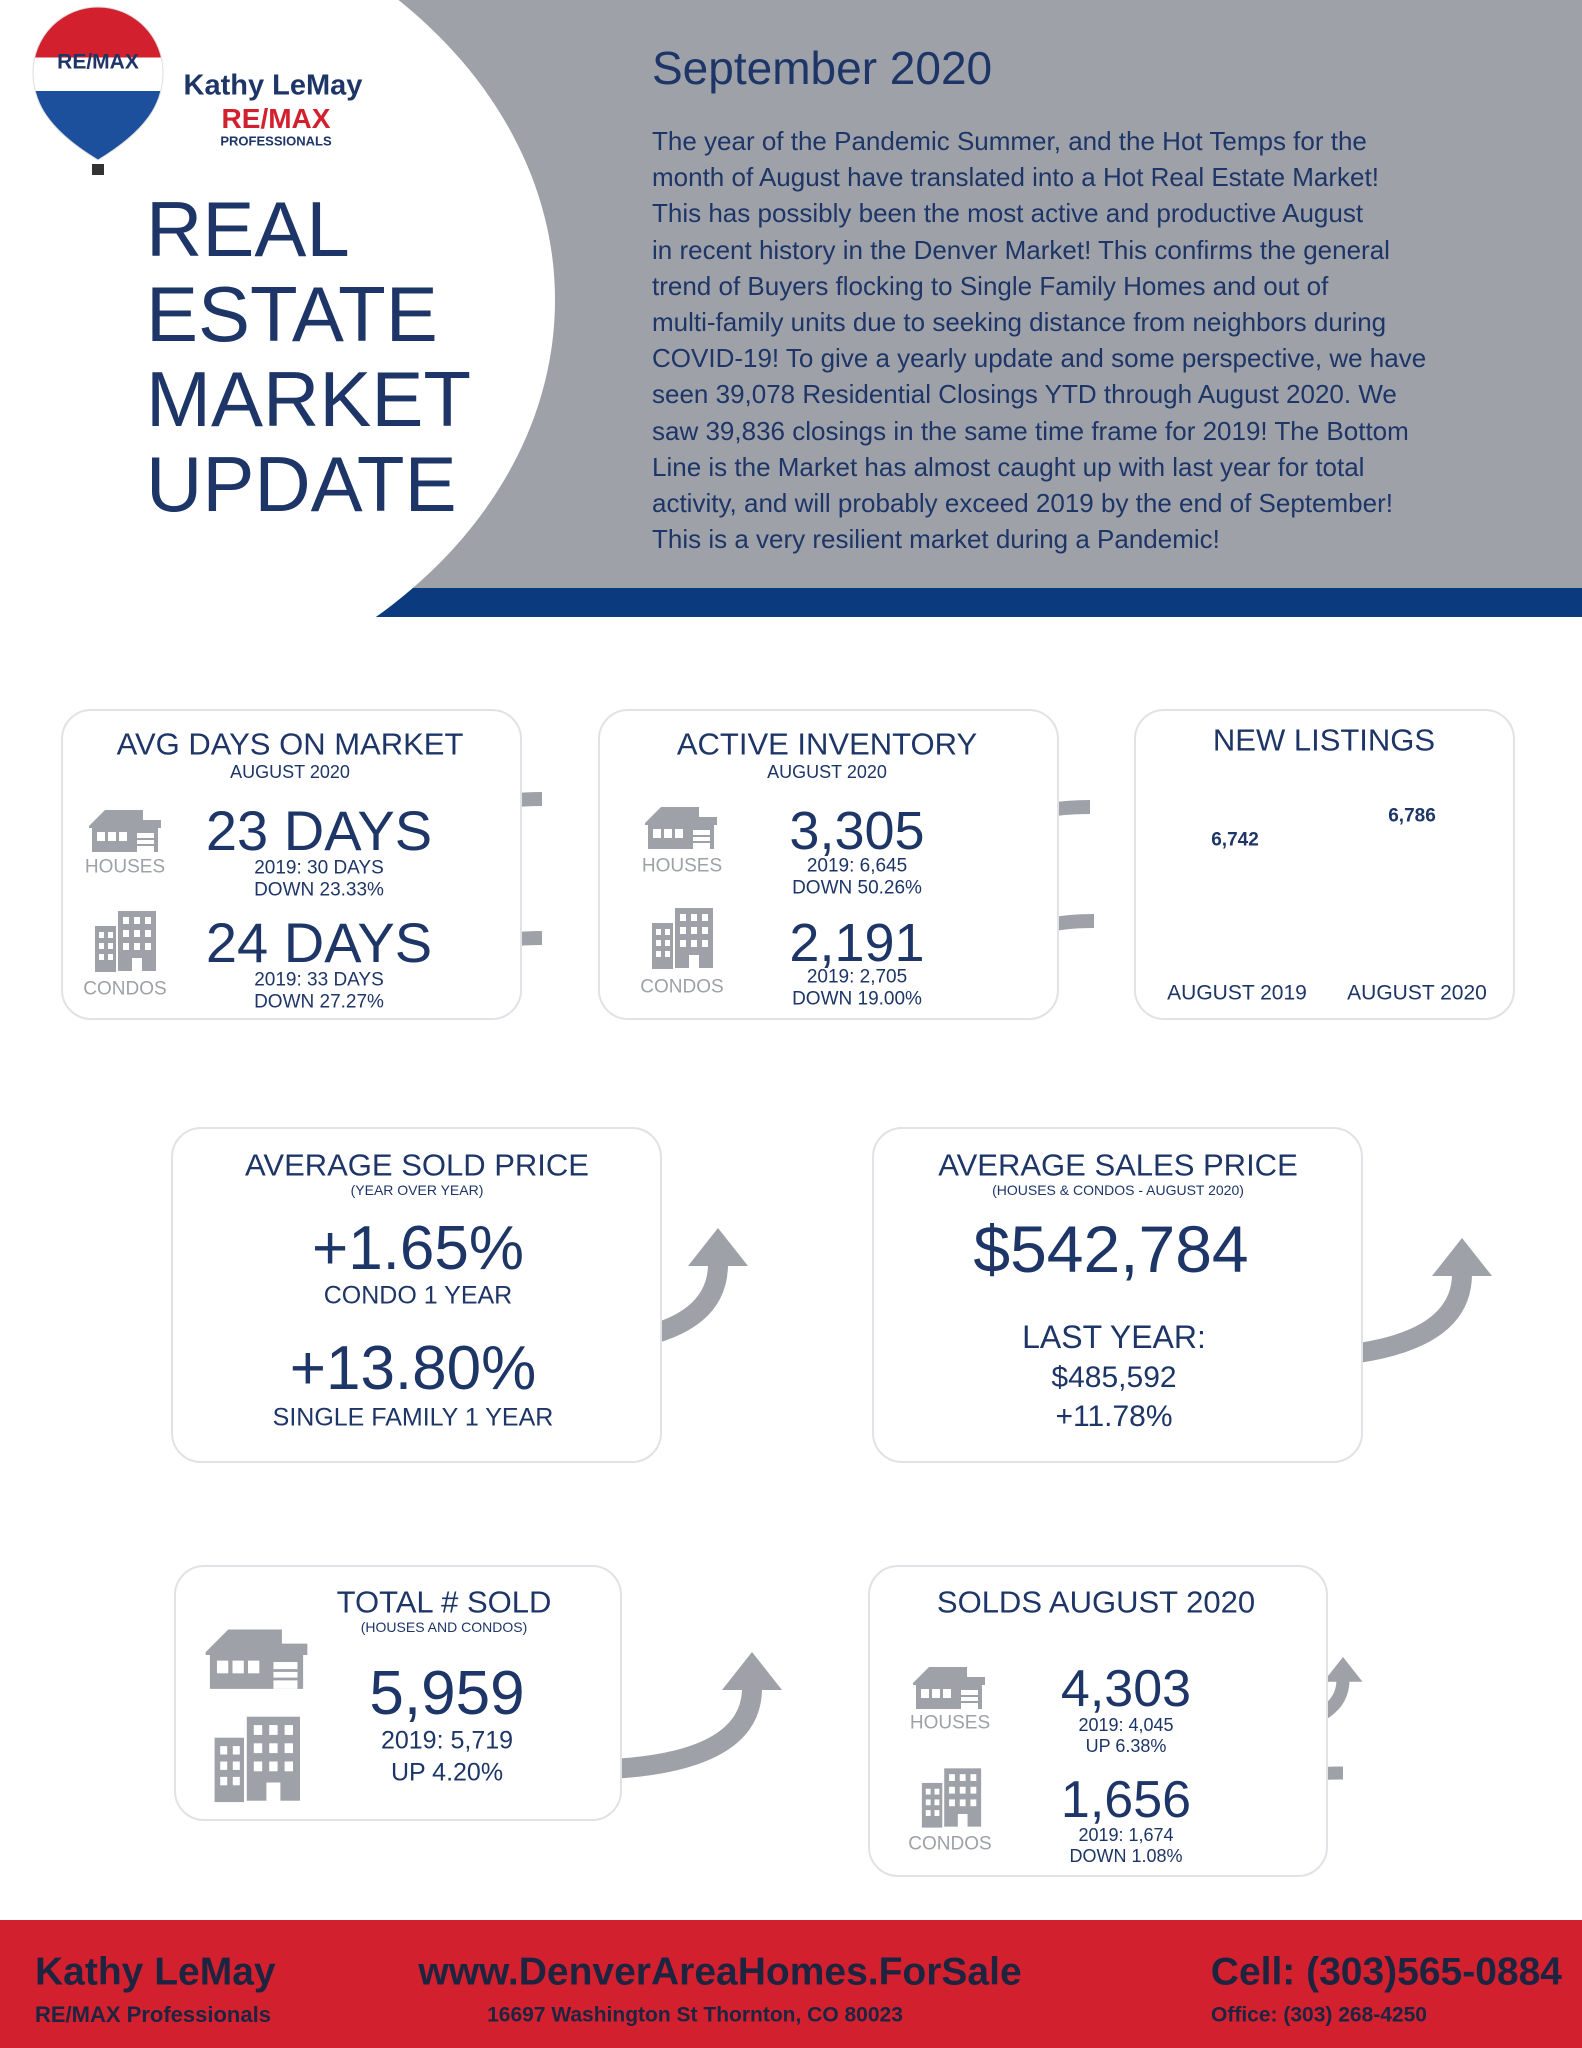  What do you see at coordinates (444, 1627) in the screenshot?
I see `card-subtitle: (HOUSES AND CONDOS)` at bounding box center [444, 1627].